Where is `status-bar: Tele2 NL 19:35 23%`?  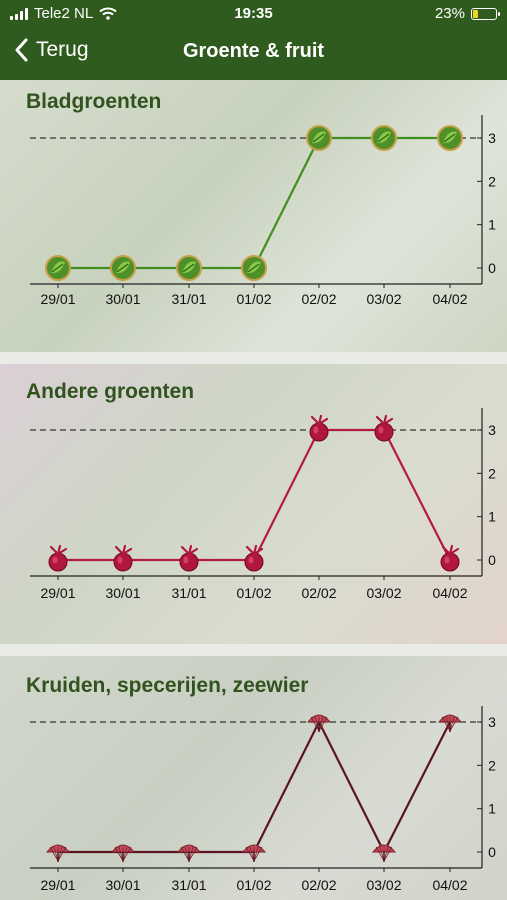
status-bar: Tele2 NL 19:35 23% is located at coordinates (253, 14).